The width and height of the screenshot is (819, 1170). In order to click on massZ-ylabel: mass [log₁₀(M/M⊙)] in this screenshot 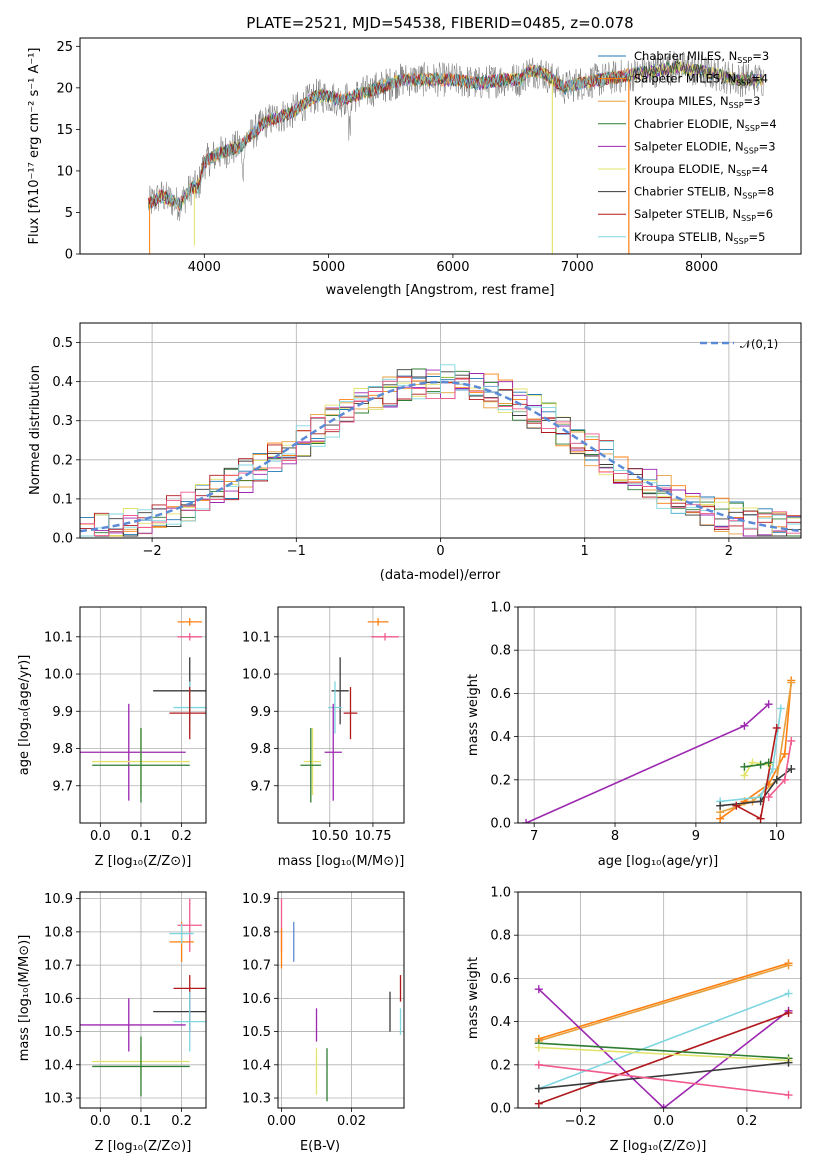, I will do `click(24, 998)`.